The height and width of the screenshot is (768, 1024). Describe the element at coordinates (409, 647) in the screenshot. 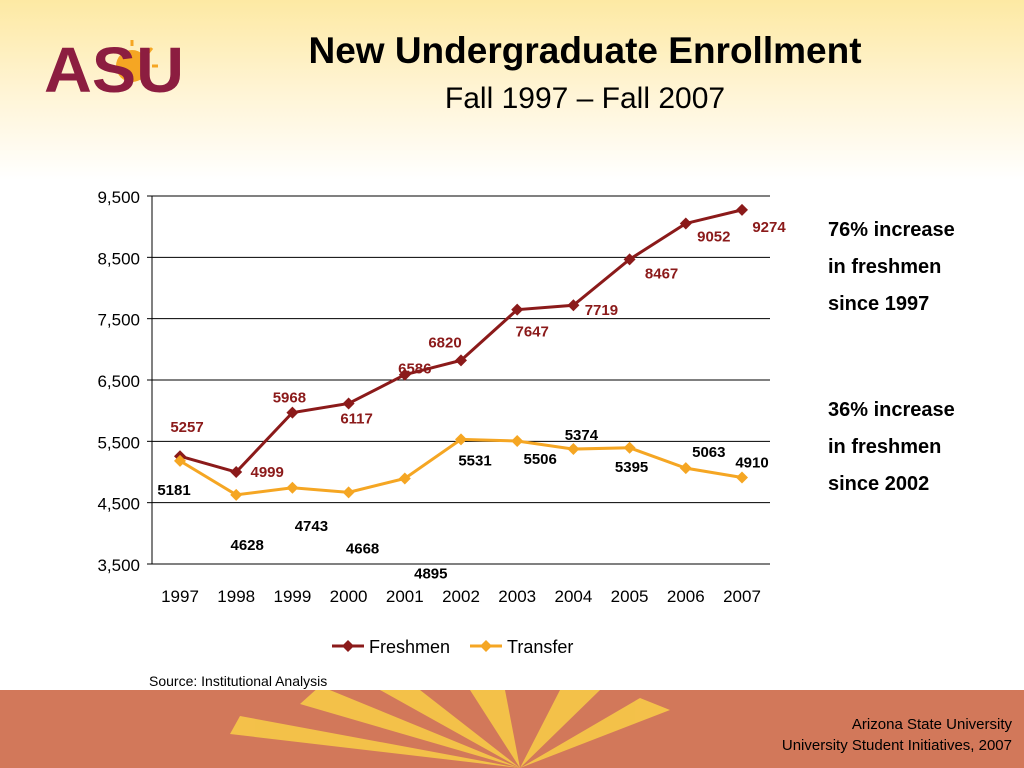

I see `legend-label-freshmen: Freshmen` at that location.